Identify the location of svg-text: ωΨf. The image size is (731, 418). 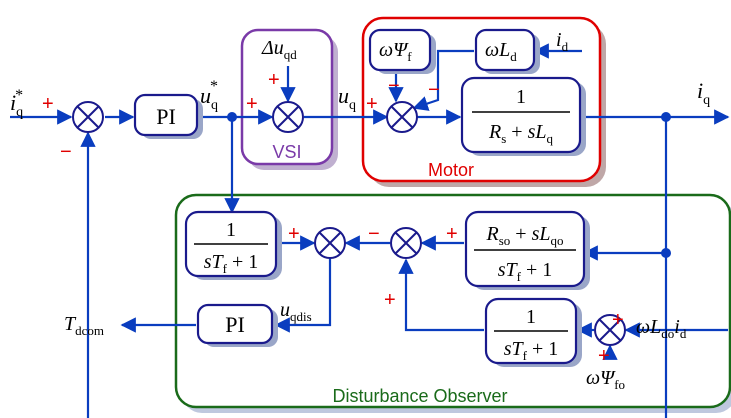
(395, 51).